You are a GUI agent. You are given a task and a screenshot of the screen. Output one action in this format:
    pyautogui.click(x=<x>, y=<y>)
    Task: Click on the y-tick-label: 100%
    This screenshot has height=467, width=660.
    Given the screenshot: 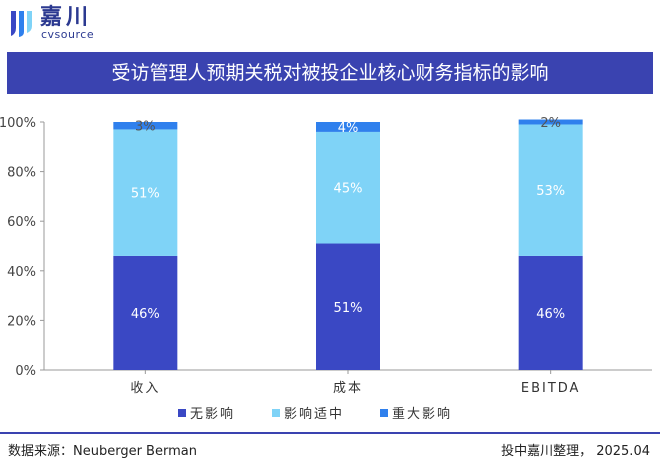 What is the action you would take?
    pyautogui.click(x=18, y=123)
    